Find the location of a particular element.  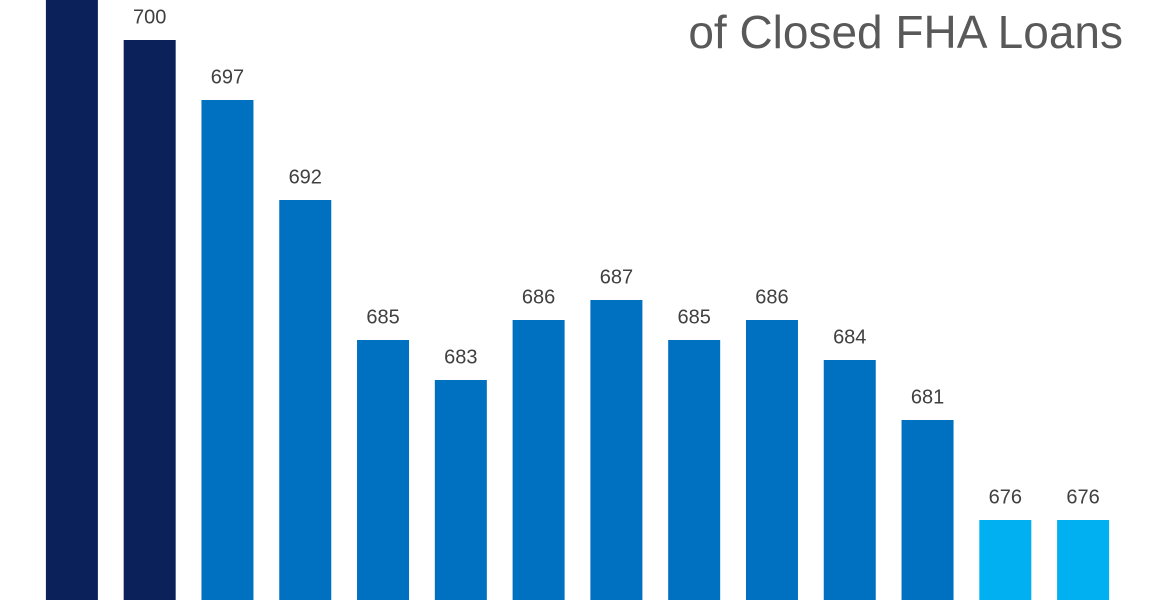

chart-title: of Closed FHA Loans is located at coordinates (905, 32).